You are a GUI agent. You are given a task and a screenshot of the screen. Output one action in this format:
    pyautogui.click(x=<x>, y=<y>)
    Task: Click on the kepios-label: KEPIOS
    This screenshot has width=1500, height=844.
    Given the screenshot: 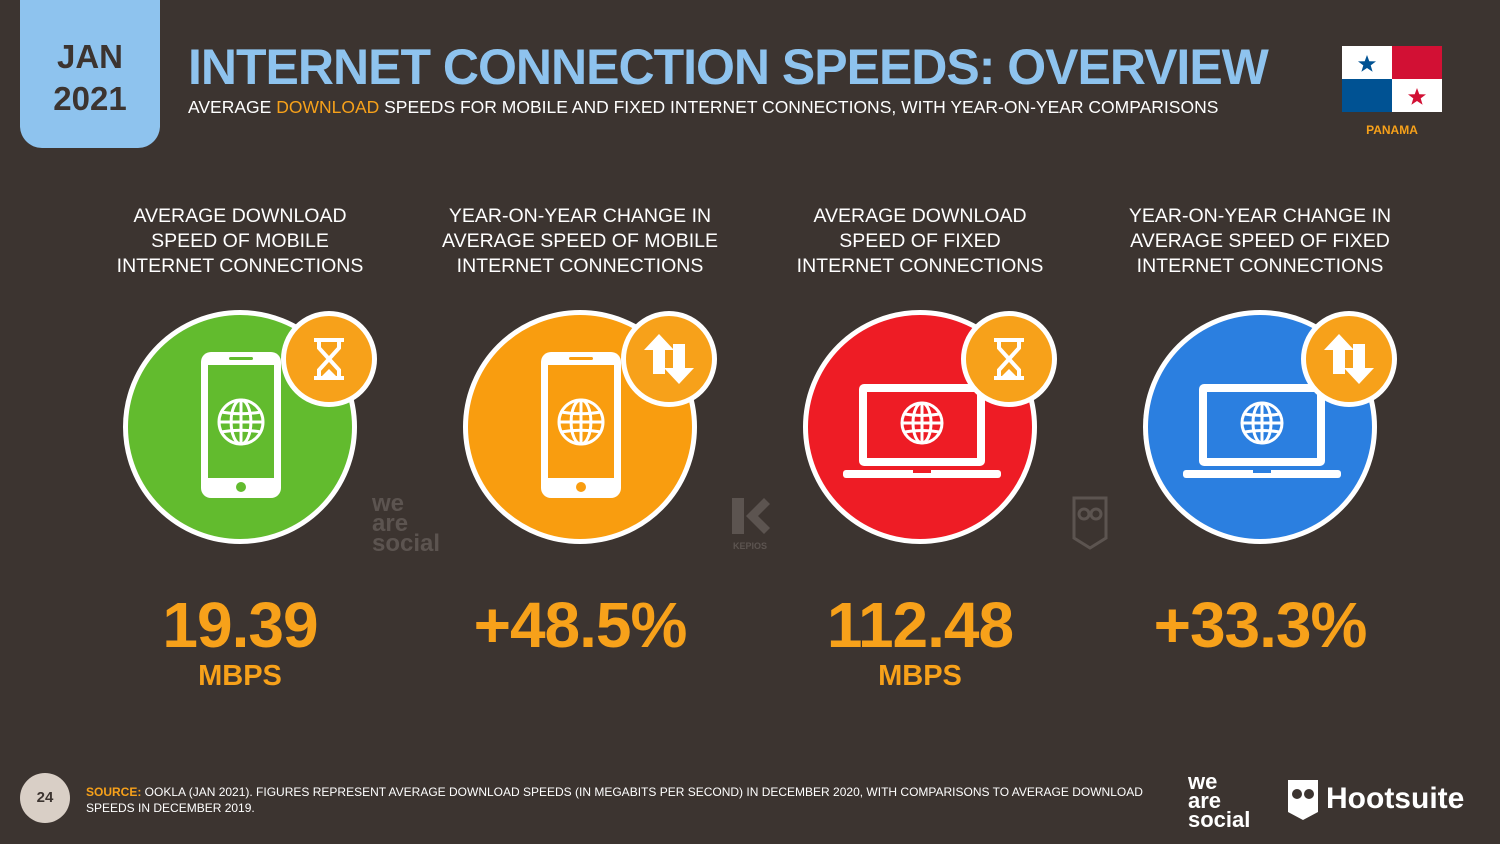 What is the action you would take?
    pyautogui.click(x=749, y=546)
    